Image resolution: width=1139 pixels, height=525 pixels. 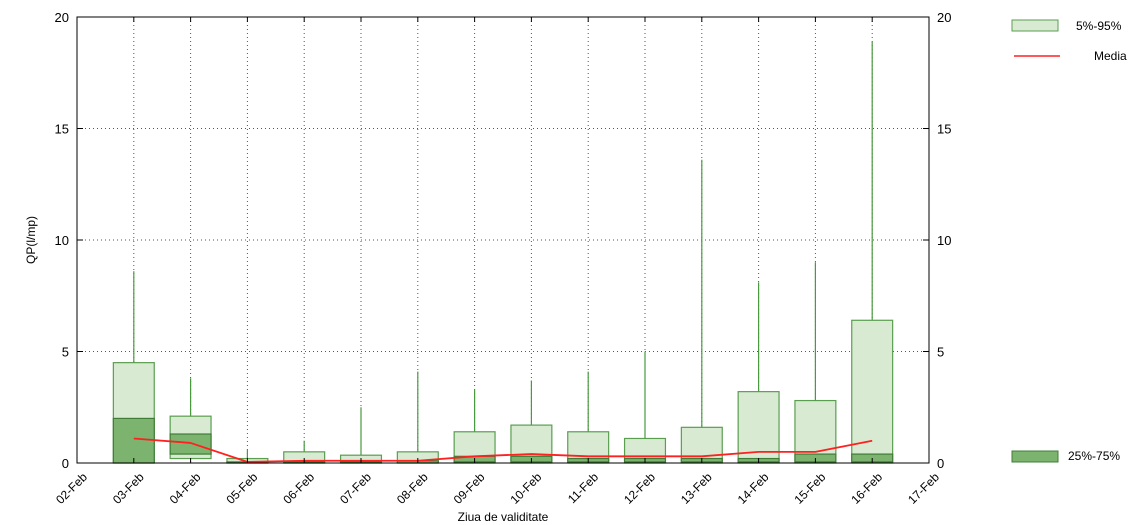 I want to click on y-tick-label-right: 15, so click(x=944, y=129).